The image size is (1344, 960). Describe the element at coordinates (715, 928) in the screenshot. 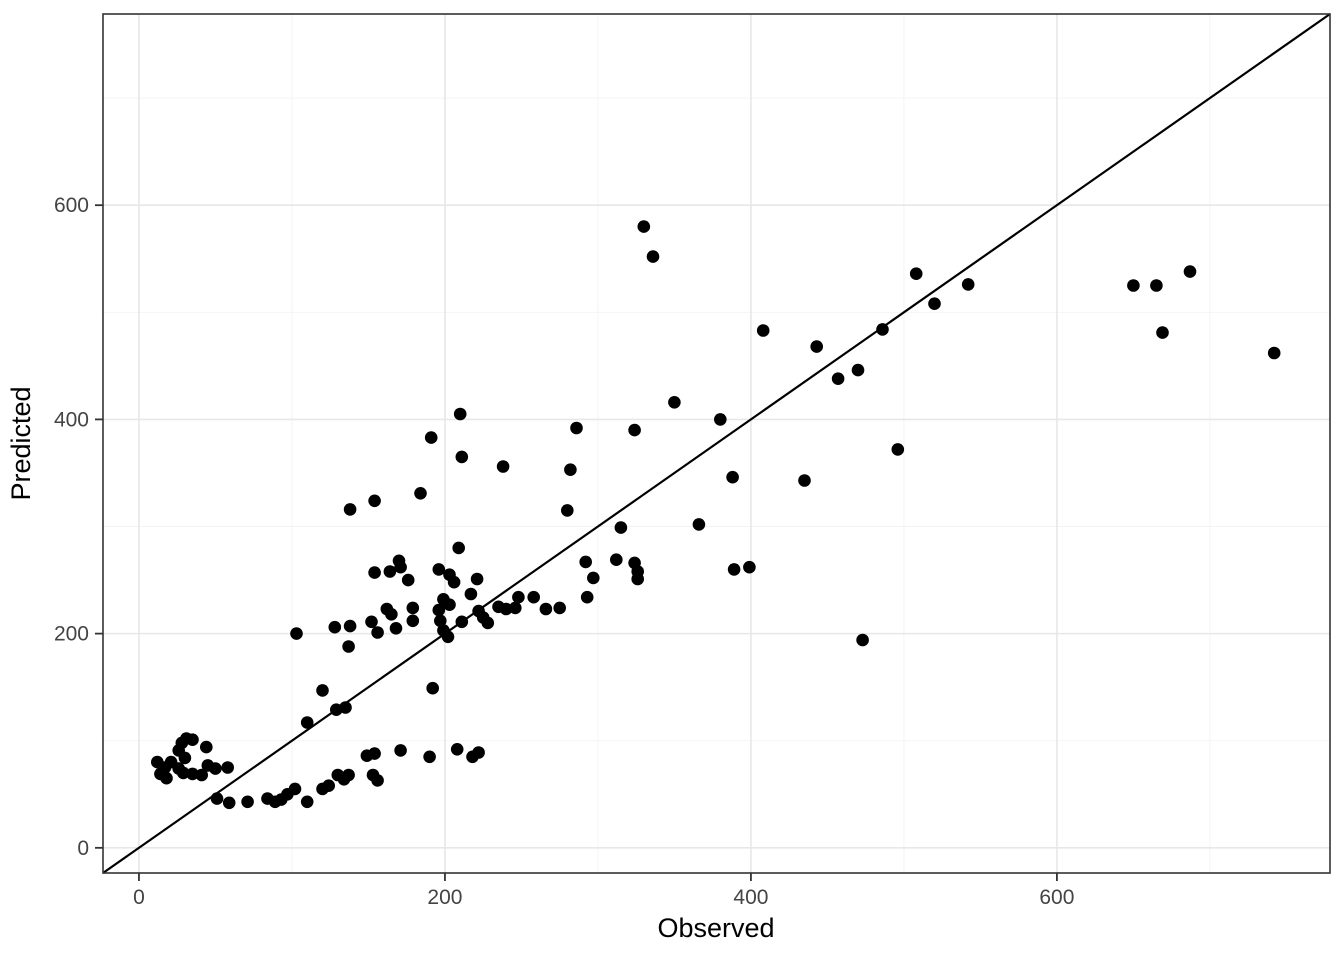

I see `x-axis-title: Observed` at that location.